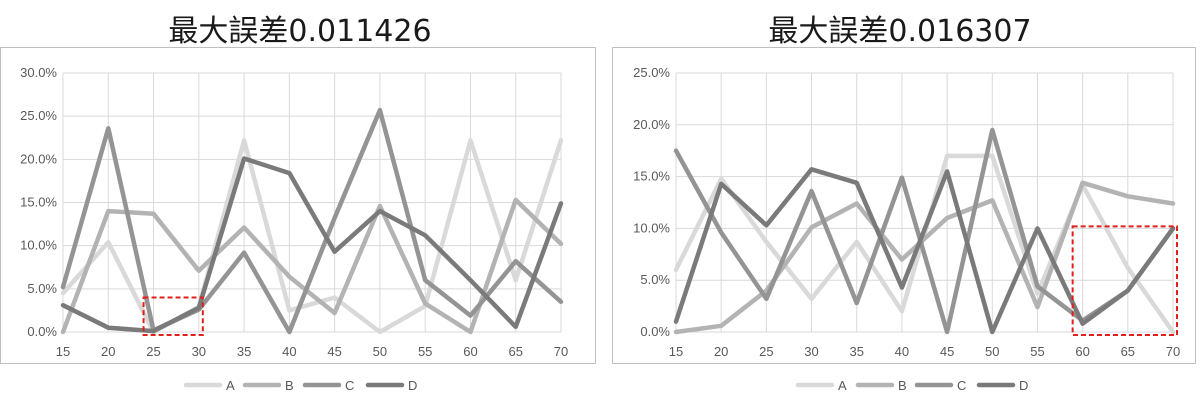 The height and width of the screenshot is (411, 1200). Describe the element at coordinates (38, 72) in the screenshot. I see `y-tick-label: 30.0%` at that location.